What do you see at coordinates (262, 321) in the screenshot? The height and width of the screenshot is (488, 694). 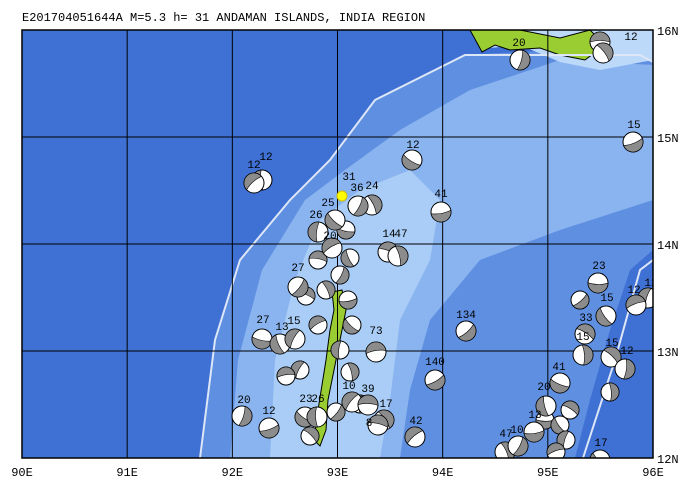 I see `depth-label: 27` at bounding box center [262, 321].